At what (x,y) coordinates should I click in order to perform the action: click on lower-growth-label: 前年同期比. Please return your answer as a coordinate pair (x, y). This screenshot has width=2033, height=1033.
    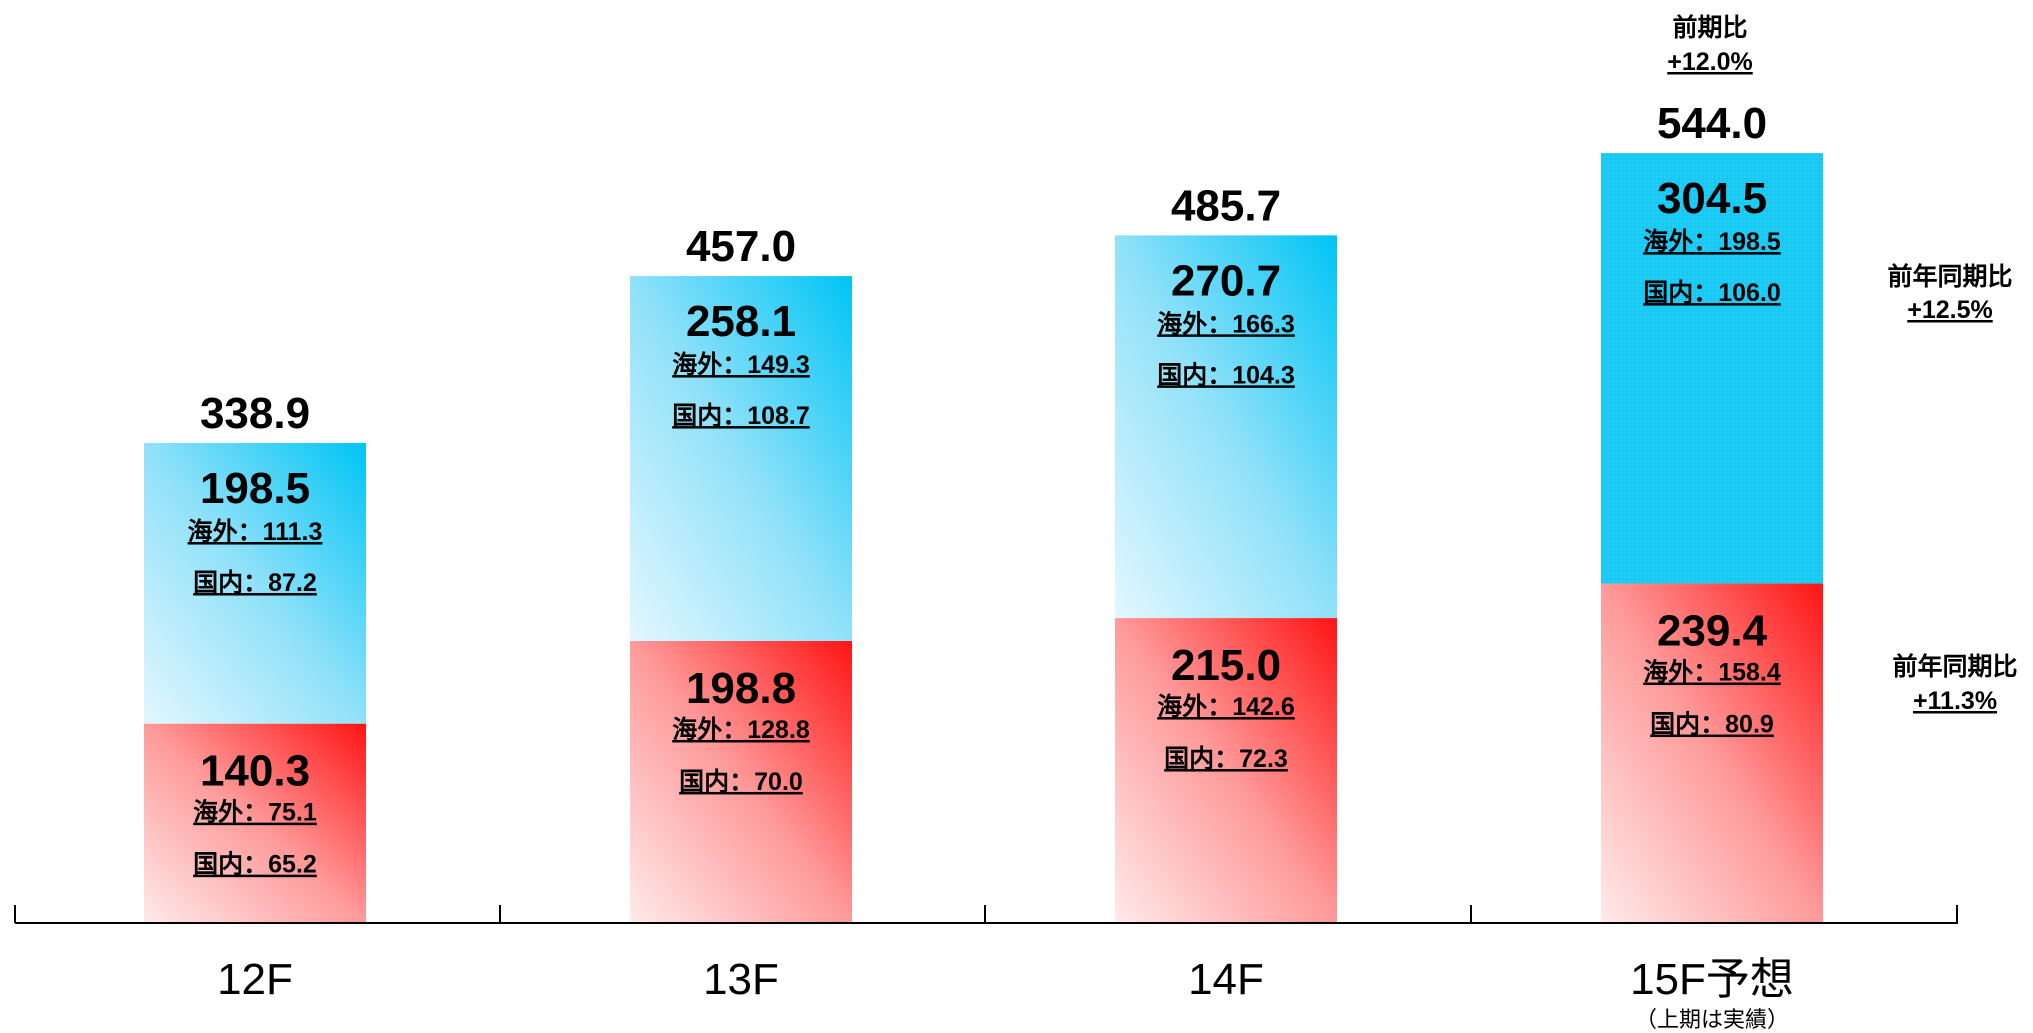
    Looking at the image, I should click on (1954, 666).